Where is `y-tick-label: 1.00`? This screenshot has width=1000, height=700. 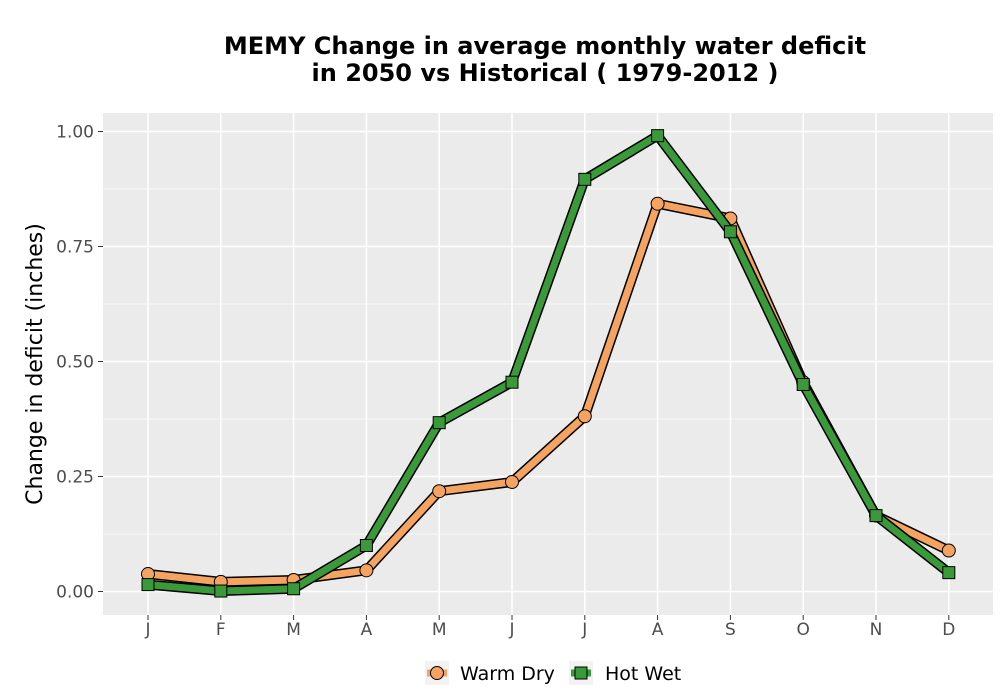 y-tick-label: 1.00 is located at coordinates (75, 133).